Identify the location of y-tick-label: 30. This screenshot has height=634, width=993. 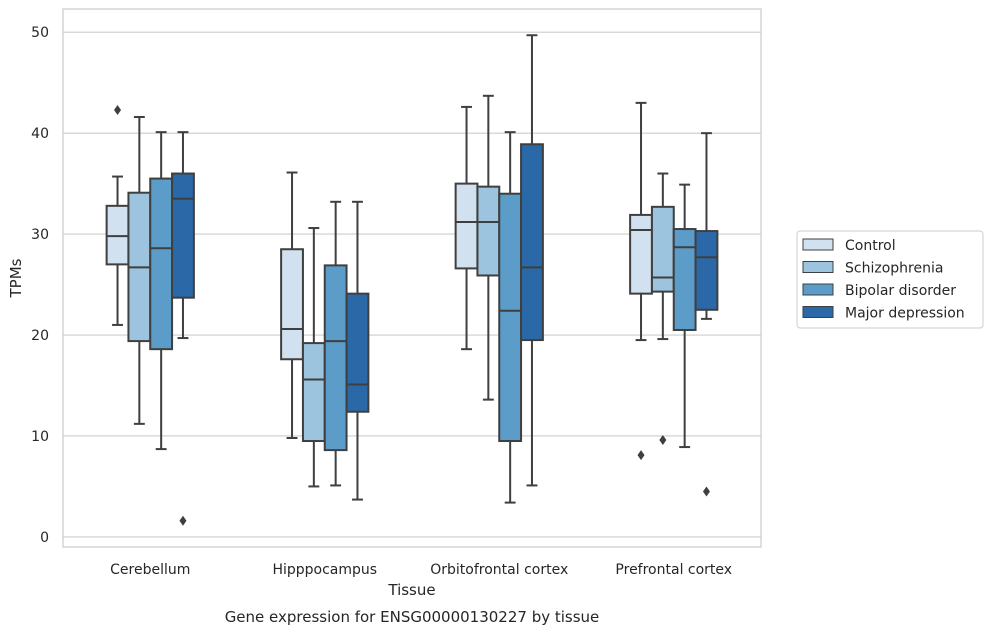
(40, 235).